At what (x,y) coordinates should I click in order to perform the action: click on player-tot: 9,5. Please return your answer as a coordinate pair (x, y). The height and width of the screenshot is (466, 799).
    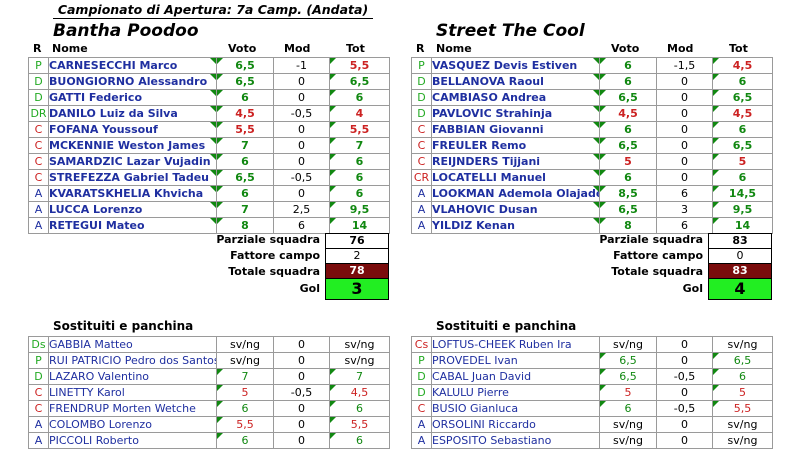
    Looking at the image, I should click on (742, 209).